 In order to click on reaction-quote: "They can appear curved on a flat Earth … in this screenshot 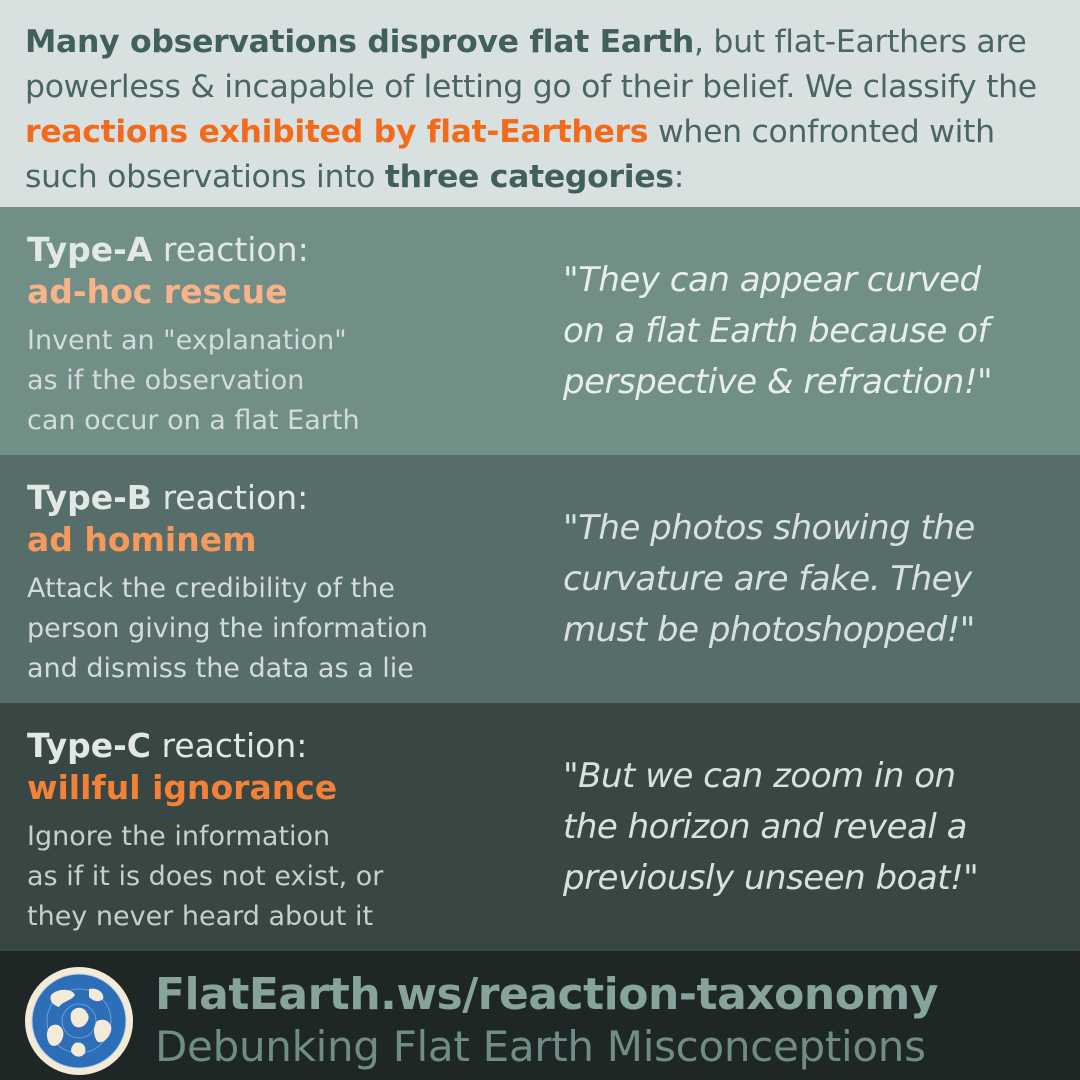, I will do `click(778, 331)`.